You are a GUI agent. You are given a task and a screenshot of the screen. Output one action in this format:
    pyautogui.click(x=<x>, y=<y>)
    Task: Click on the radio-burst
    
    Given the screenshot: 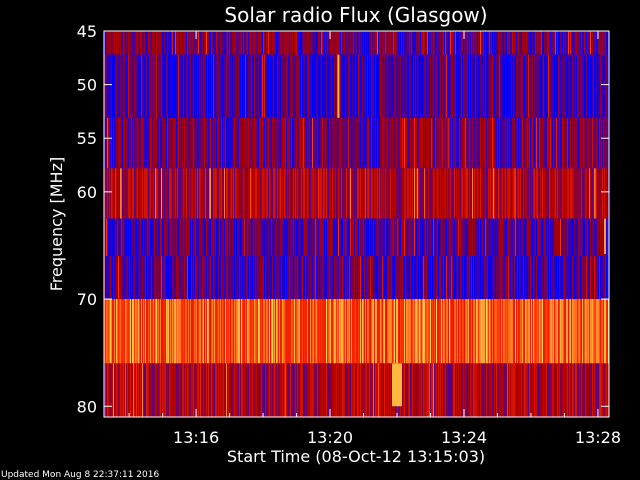 What is the action you would take?
    pyautogui.click(x=604, y=236)
    